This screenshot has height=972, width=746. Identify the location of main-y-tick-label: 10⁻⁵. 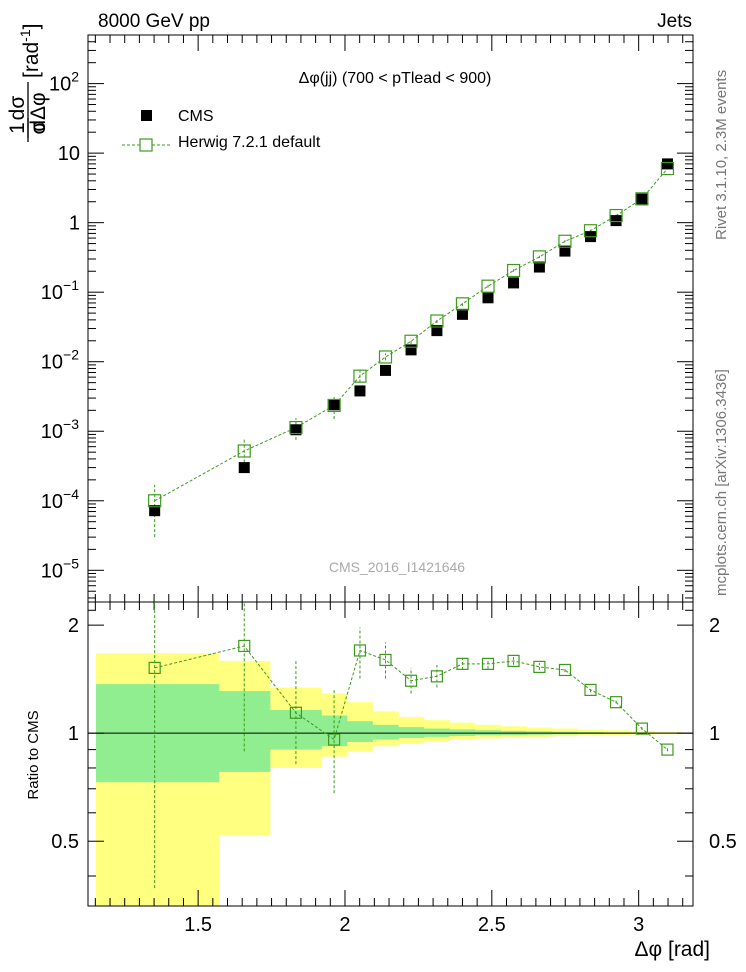
(60, 568).